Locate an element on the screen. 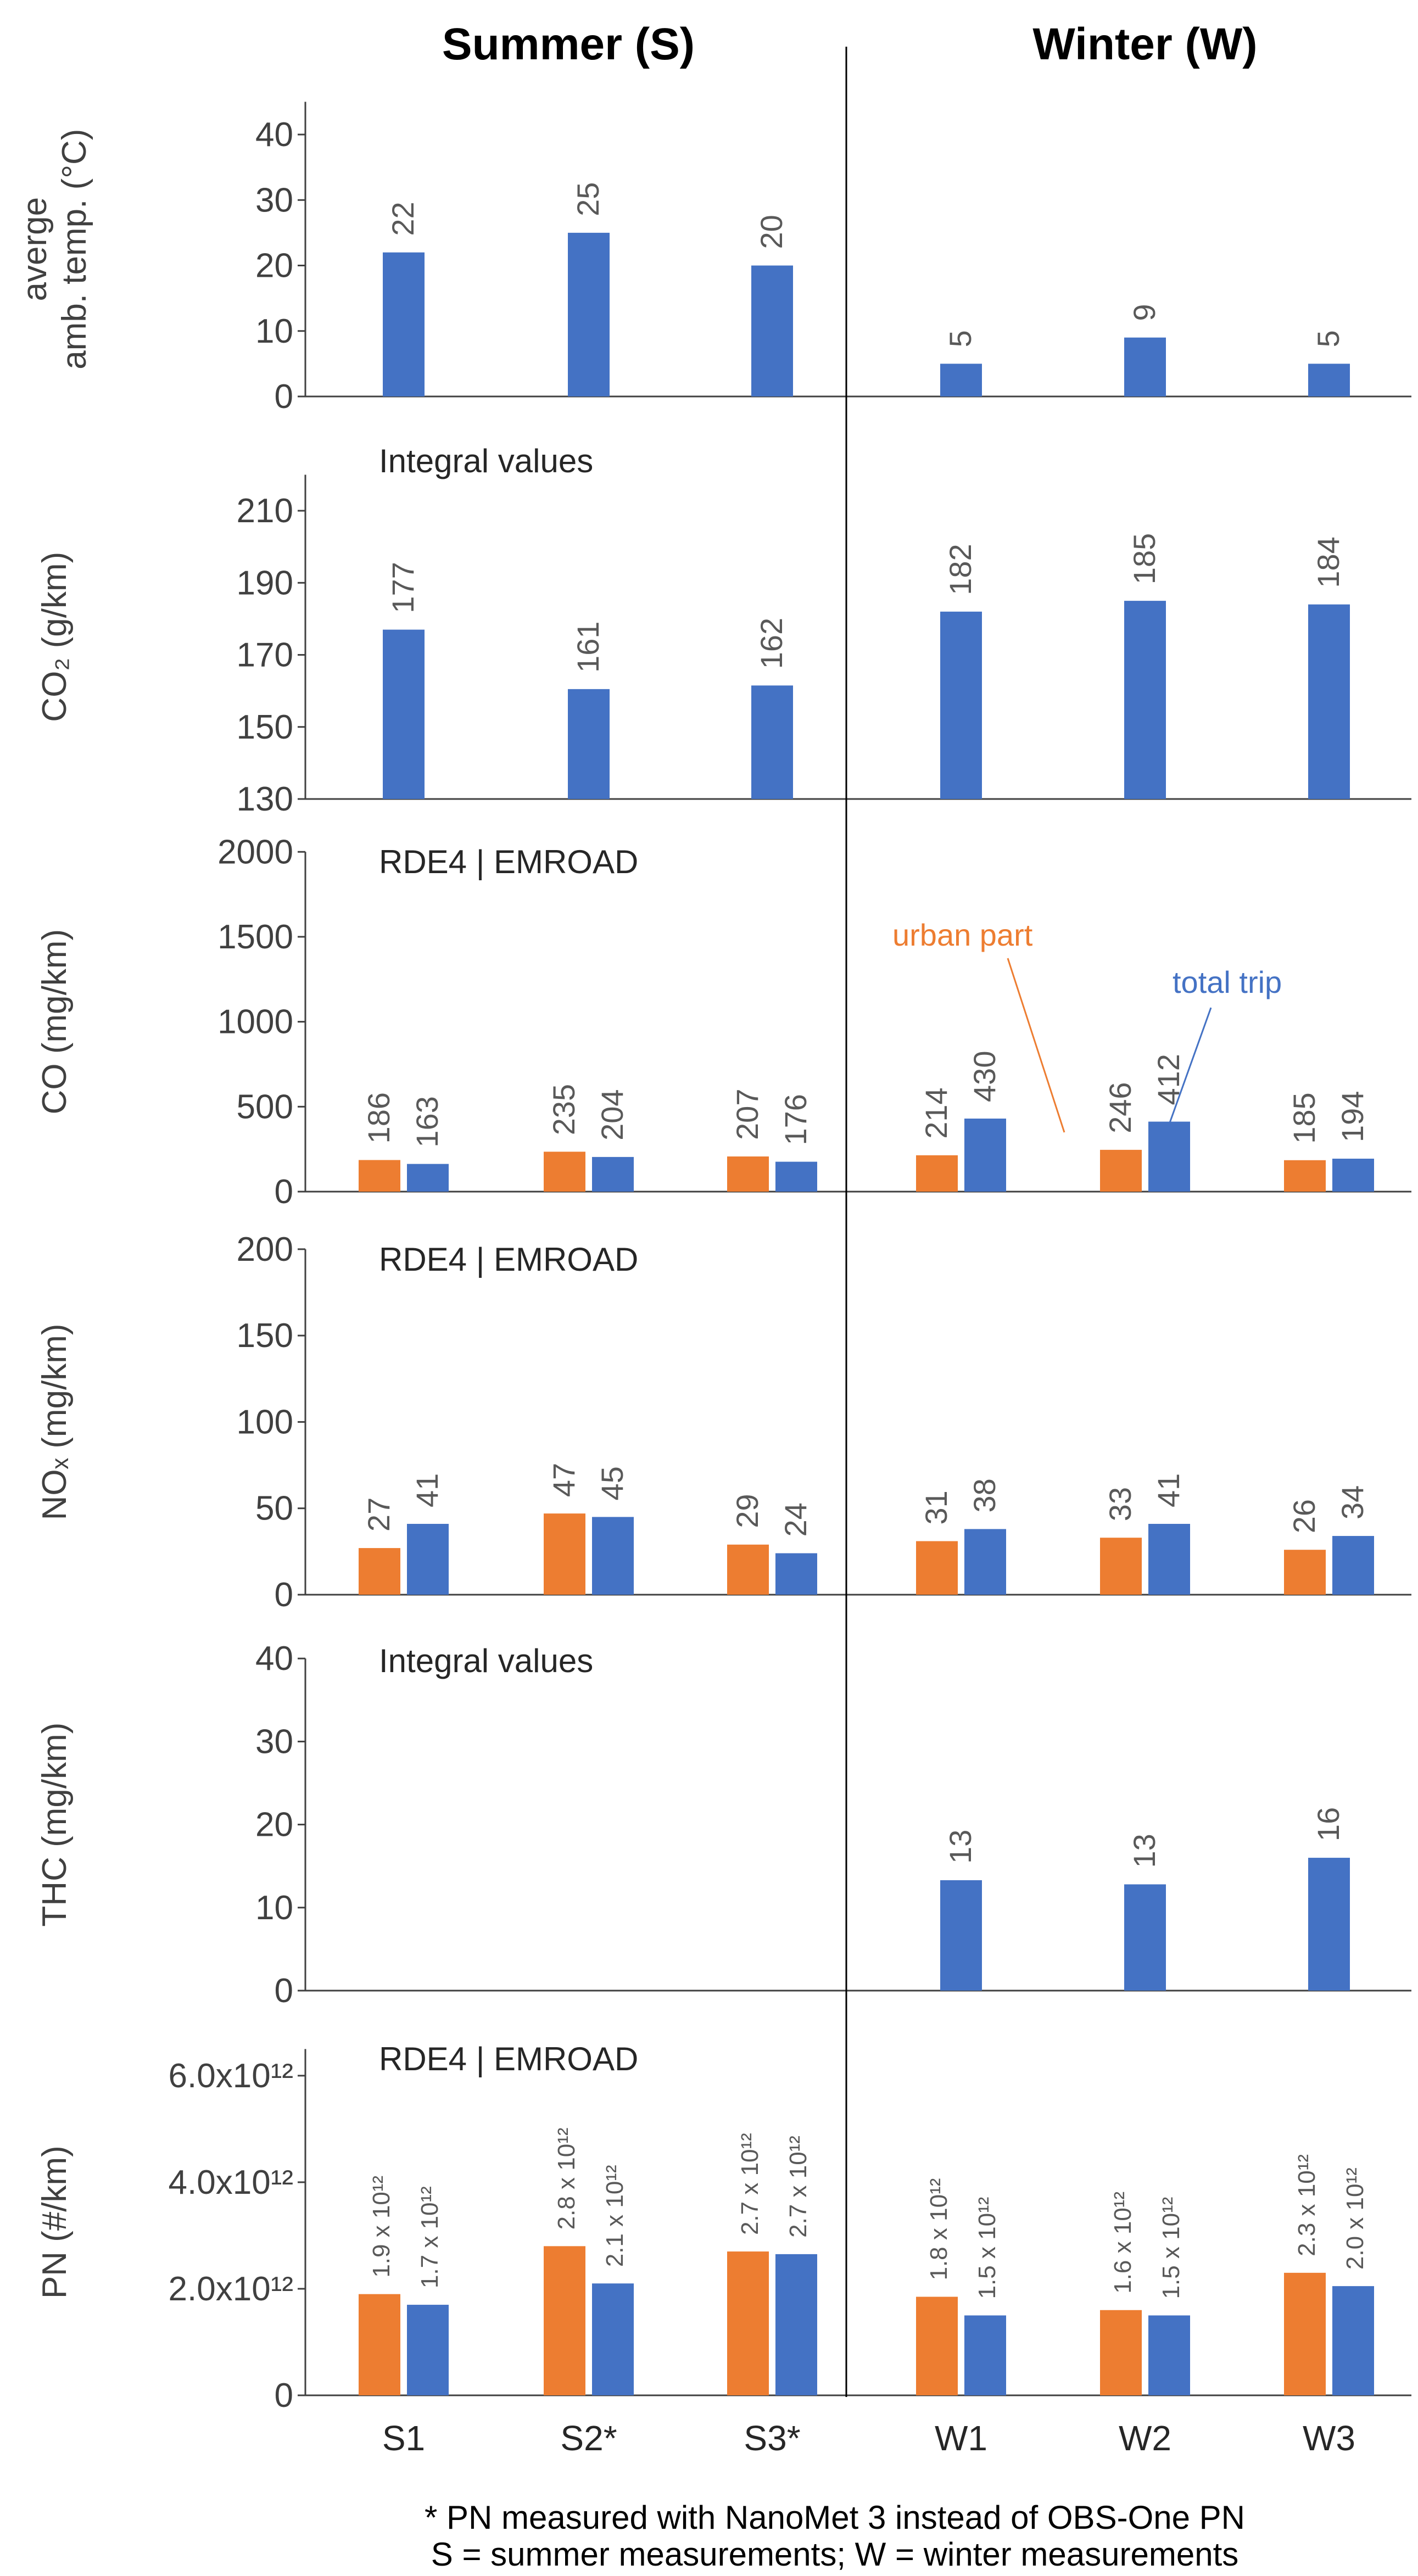  bar-pn-W1-total is located at coordinates (985, 2355).